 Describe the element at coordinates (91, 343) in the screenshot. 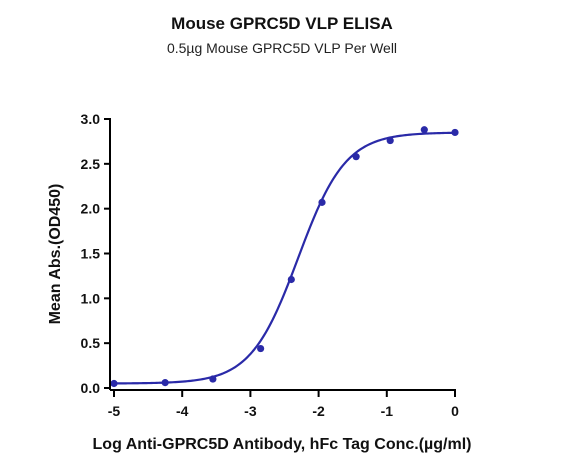

I see `y-tick-label: 0.5` at that location.